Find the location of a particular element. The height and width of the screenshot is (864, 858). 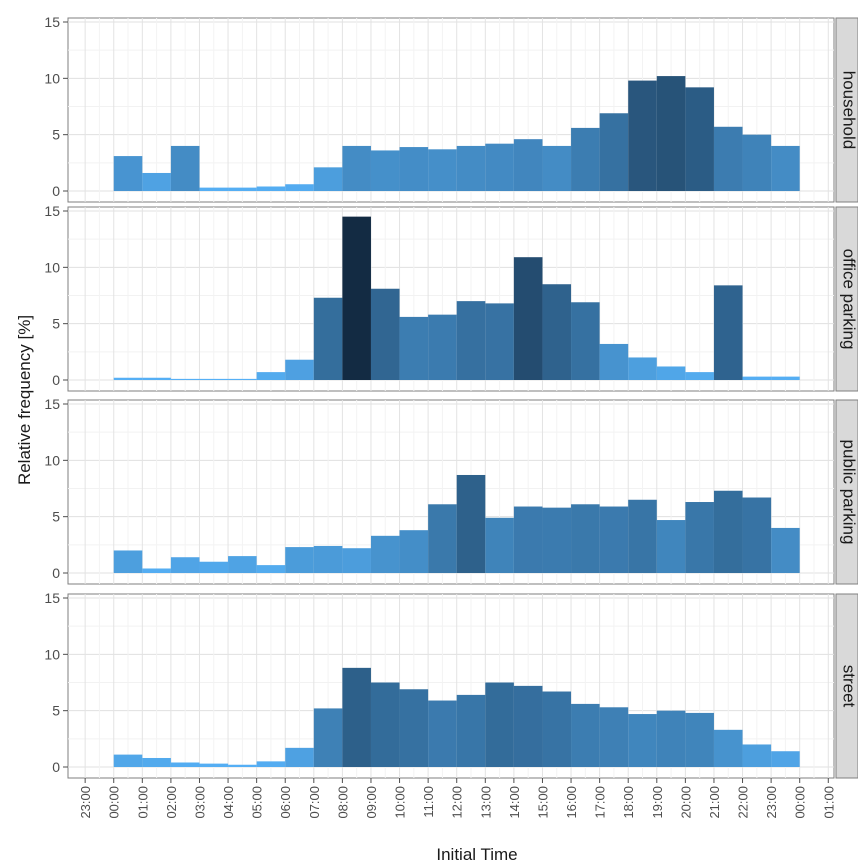

x-tick-label: 02:00 is located at coordinates (171, 802).